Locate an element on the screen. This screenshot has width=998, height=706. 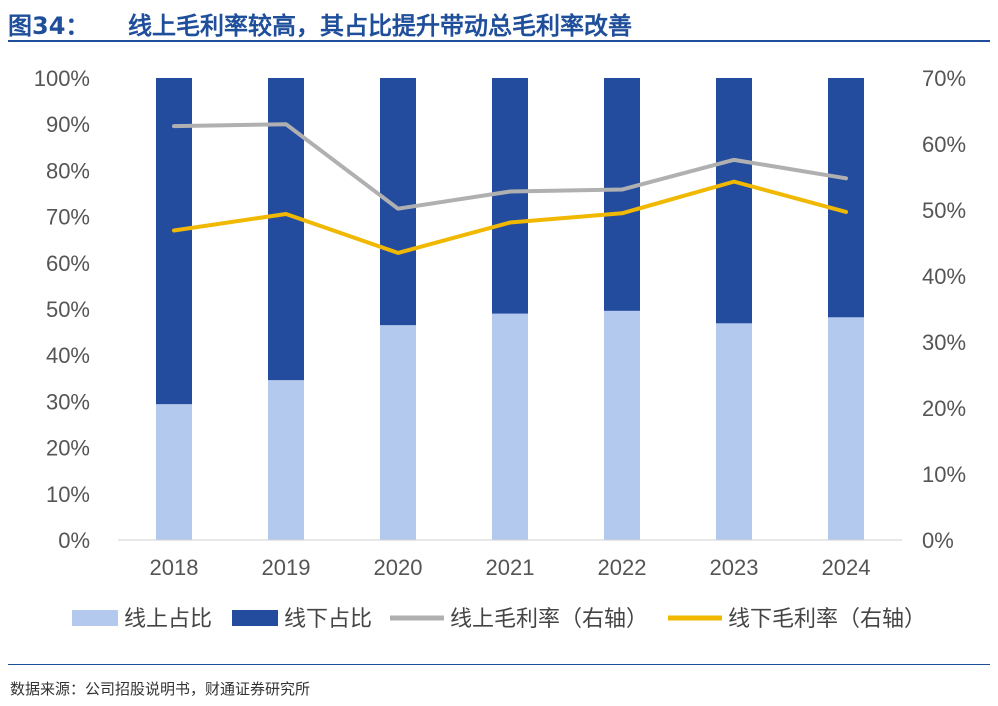
legend-label: 线上占比 is located at coordinates (168, 618).